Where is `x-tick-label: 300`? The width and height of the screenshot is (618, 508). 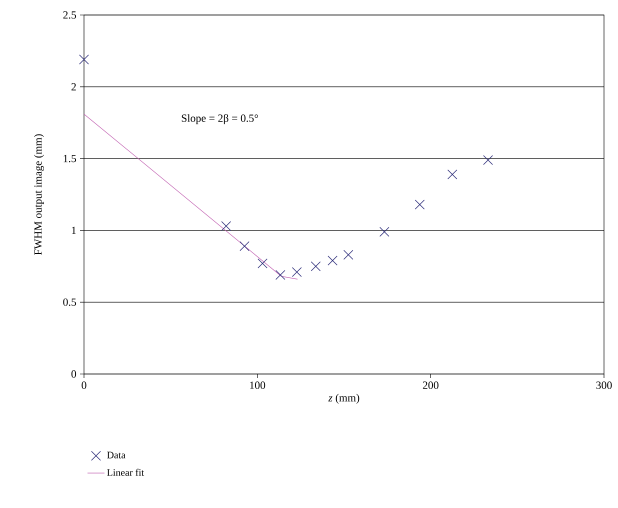
x-tick-label: 300 is located at coordinates (604, 385).